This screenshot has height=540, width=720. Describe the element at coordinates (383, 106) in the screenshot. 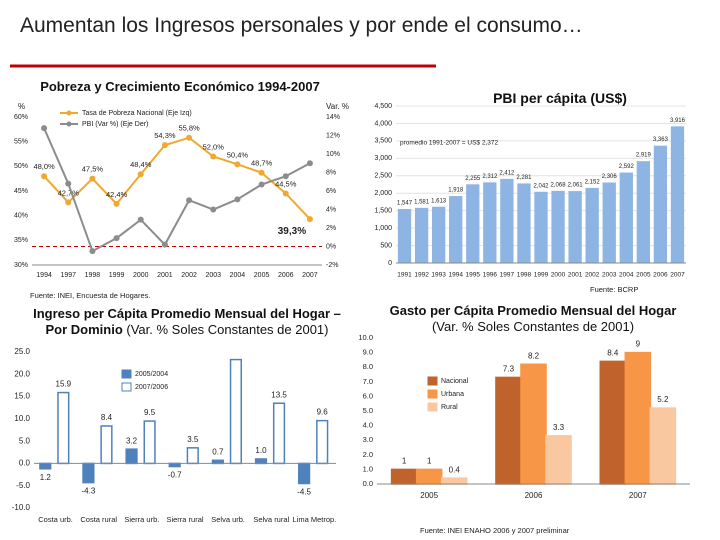

I see `y-tick-label: 4,500` at that location.